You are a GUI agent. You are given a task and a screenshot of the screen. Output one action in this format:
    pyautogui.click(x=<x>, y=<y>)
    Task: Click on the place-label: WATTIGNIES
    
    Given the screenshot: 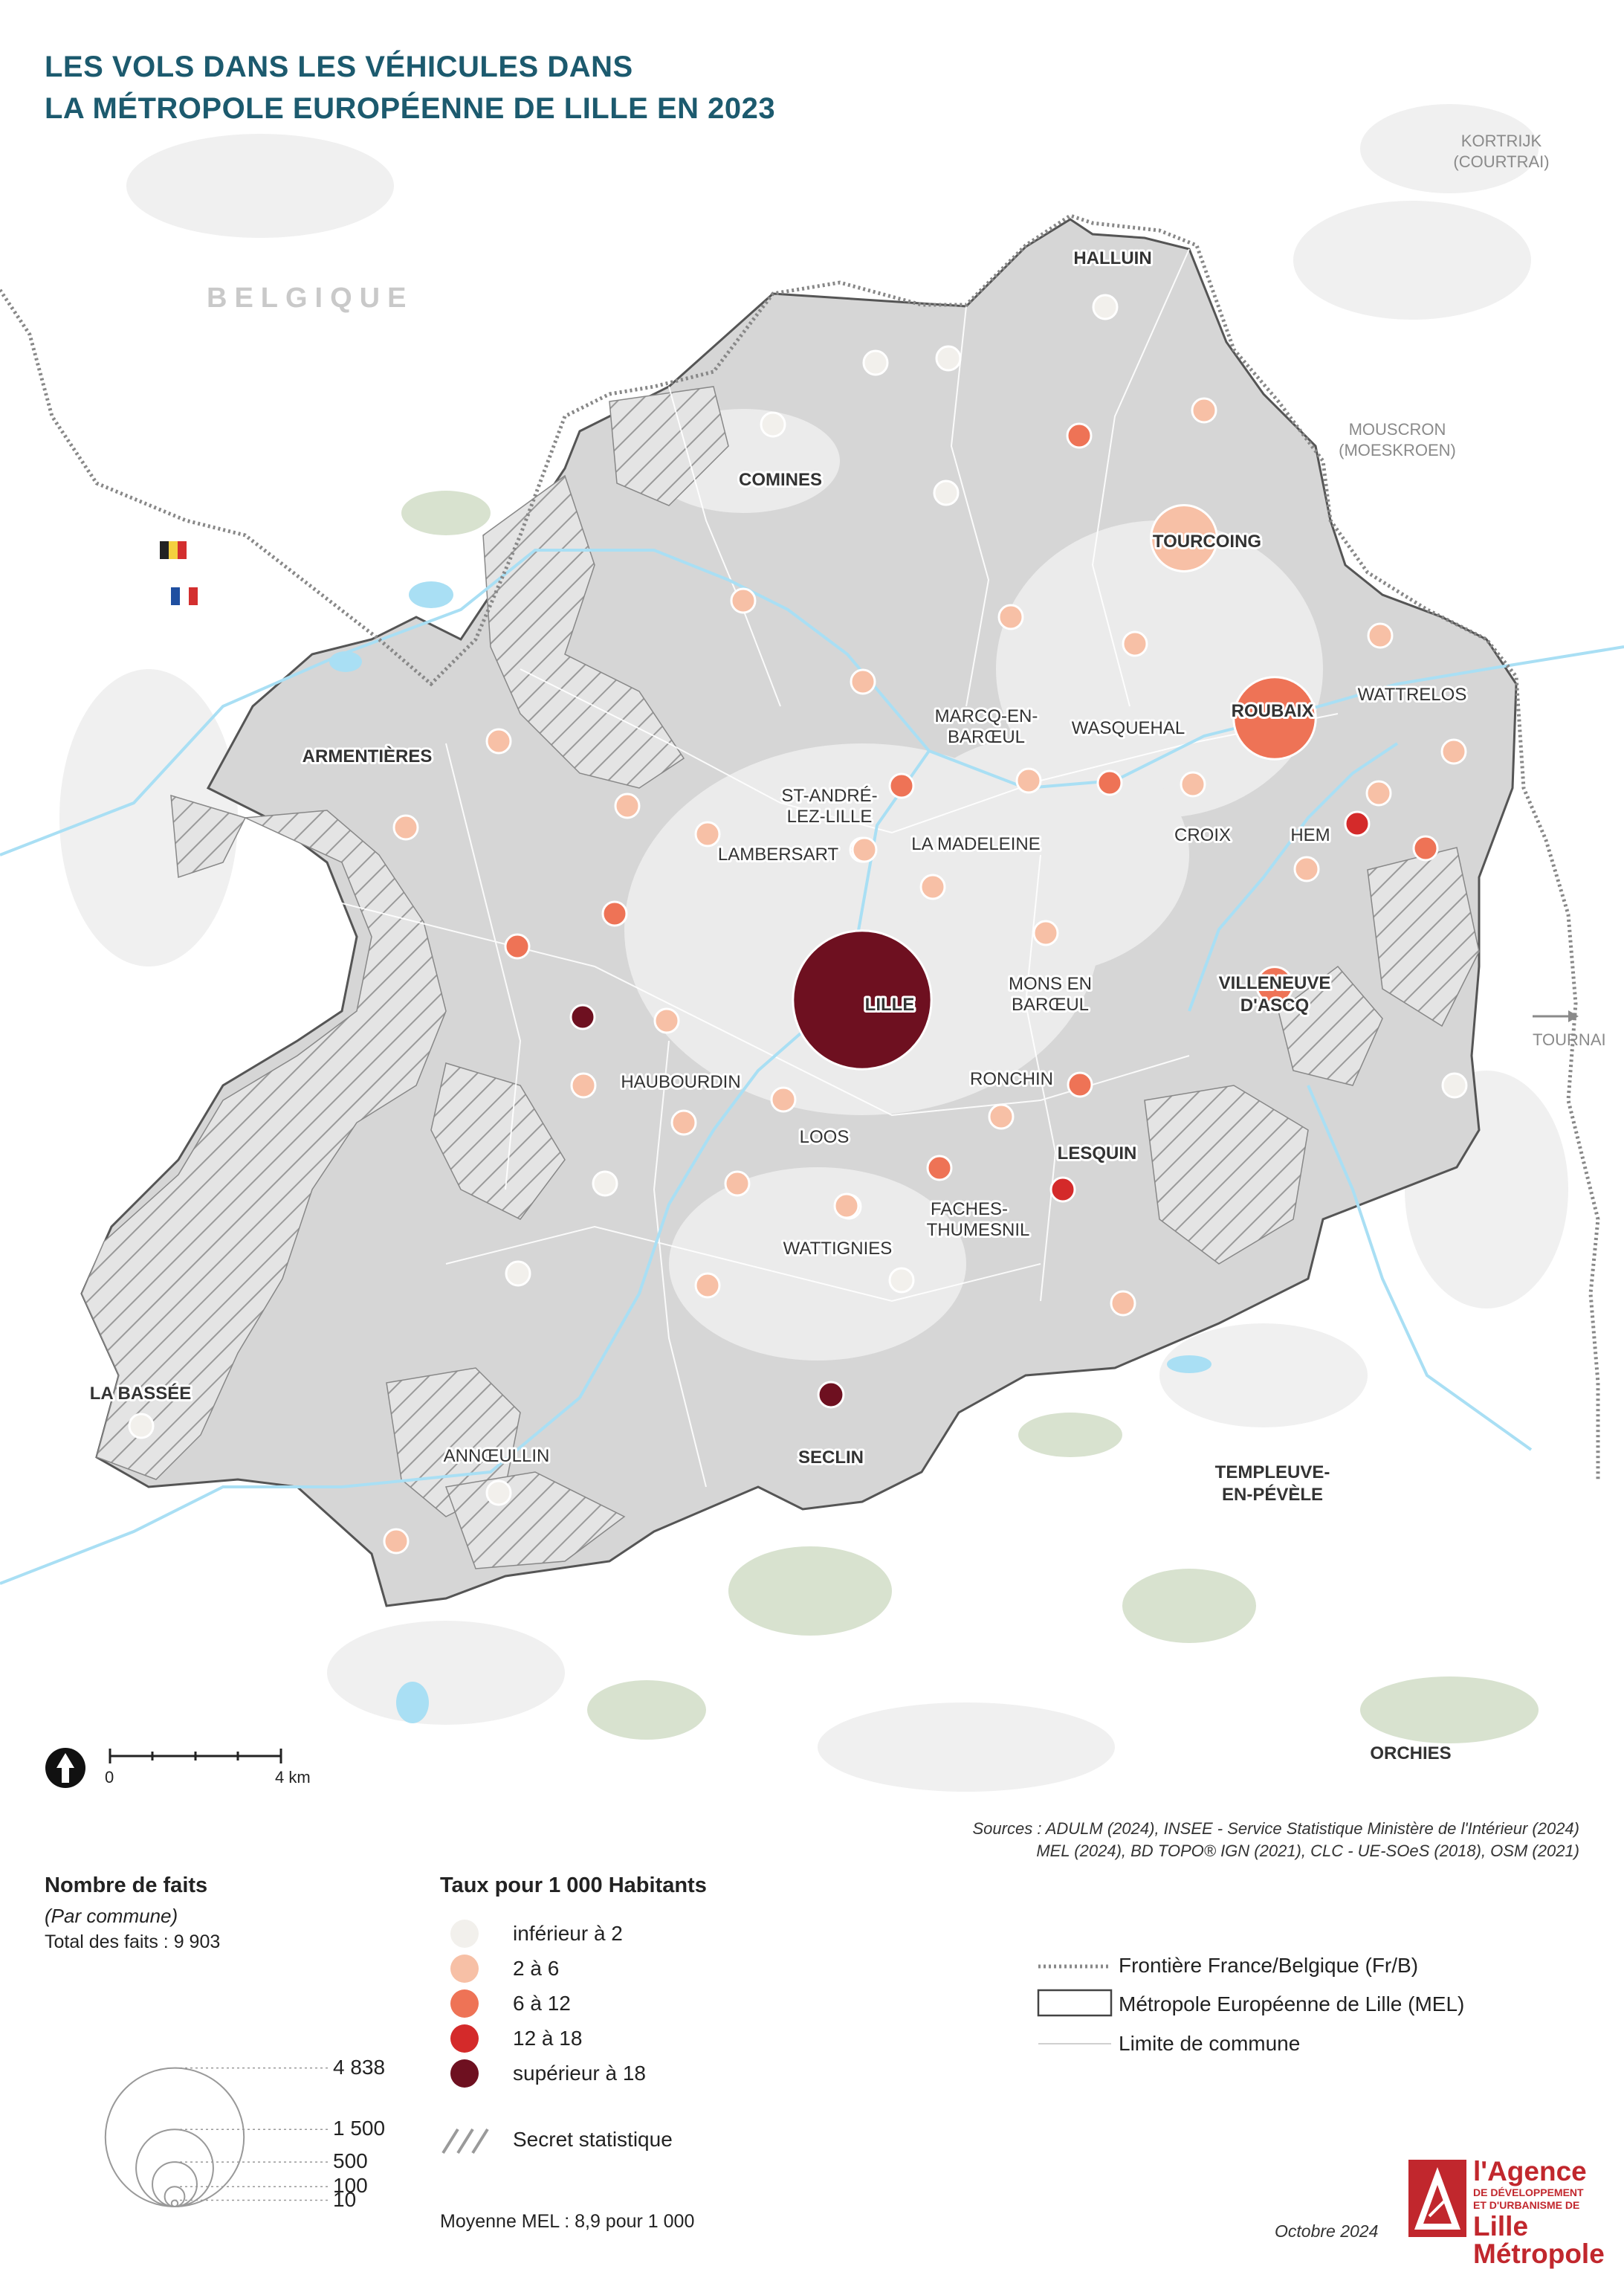 What is the action you would take?
    pyautogui.click(x=838, y=1249)
    